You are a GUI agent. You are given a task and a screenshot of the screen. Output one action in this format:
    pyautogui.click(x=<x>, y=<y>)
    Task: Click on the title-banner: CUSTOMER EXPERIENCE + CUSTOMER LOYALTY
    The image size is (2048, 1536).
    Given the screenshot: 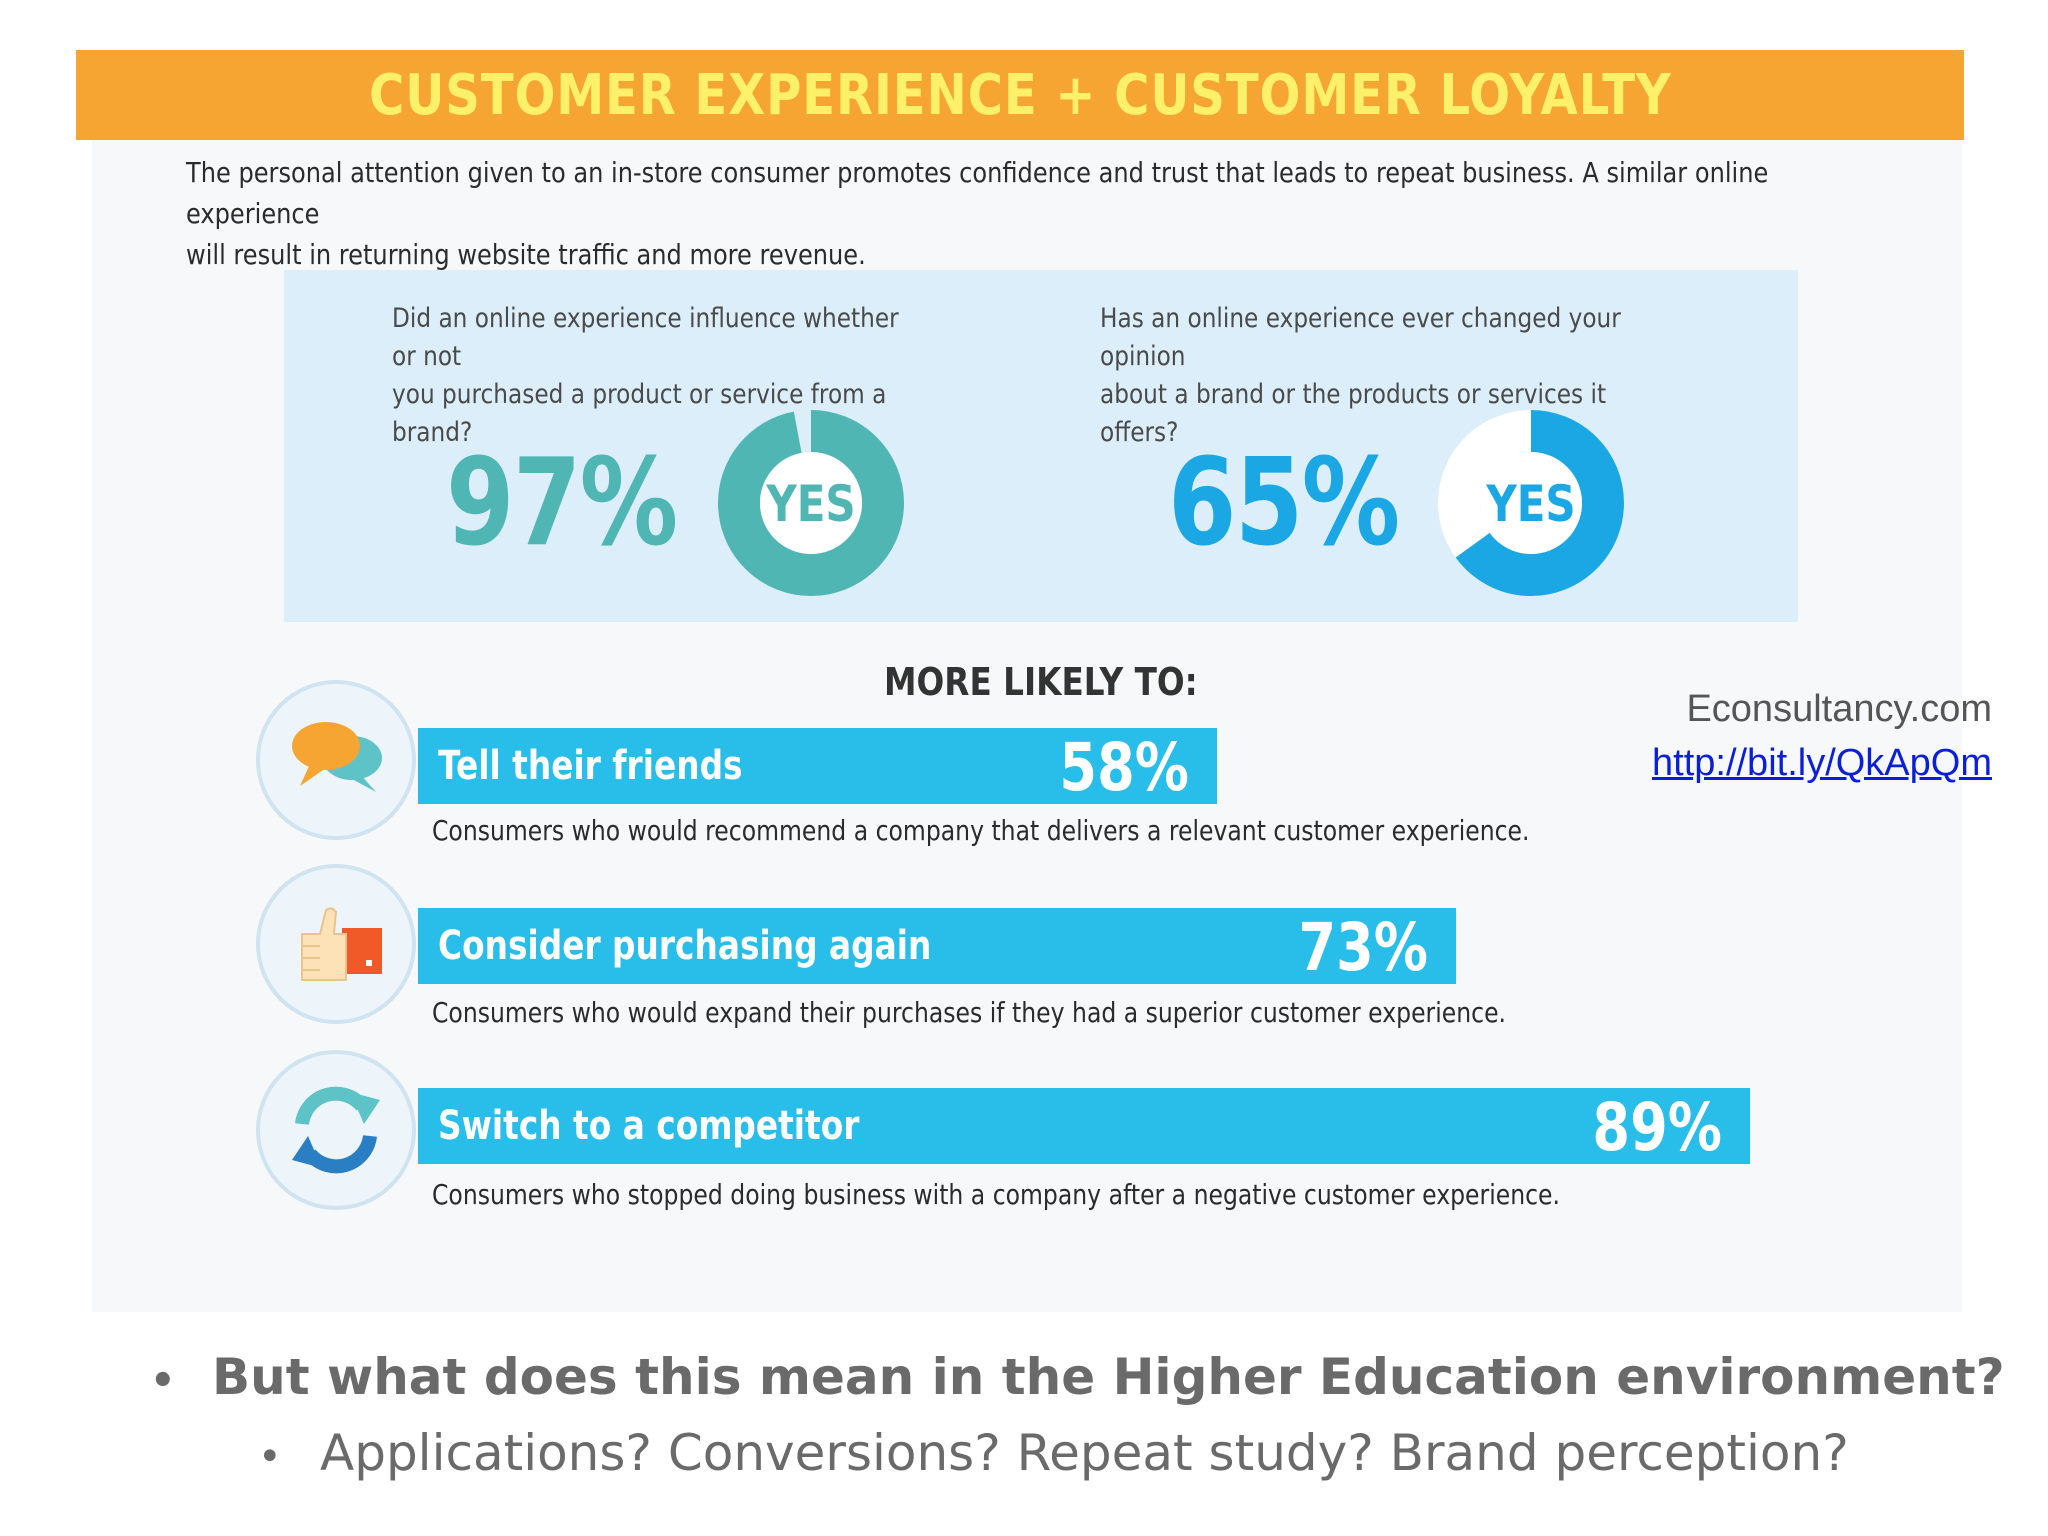 What is the action you would take?
    pyautogui.click(x=1020, y=95)
    